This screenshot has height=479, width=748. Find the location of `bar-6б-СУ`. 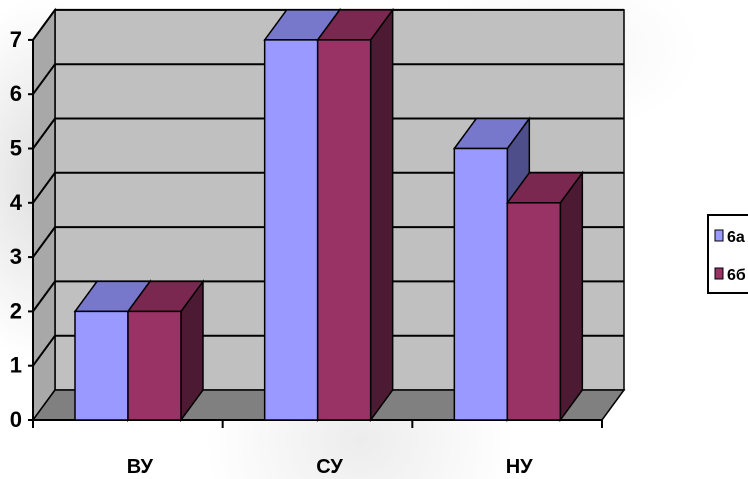

bar-6б-СУ is located at coordinates (355, 215).